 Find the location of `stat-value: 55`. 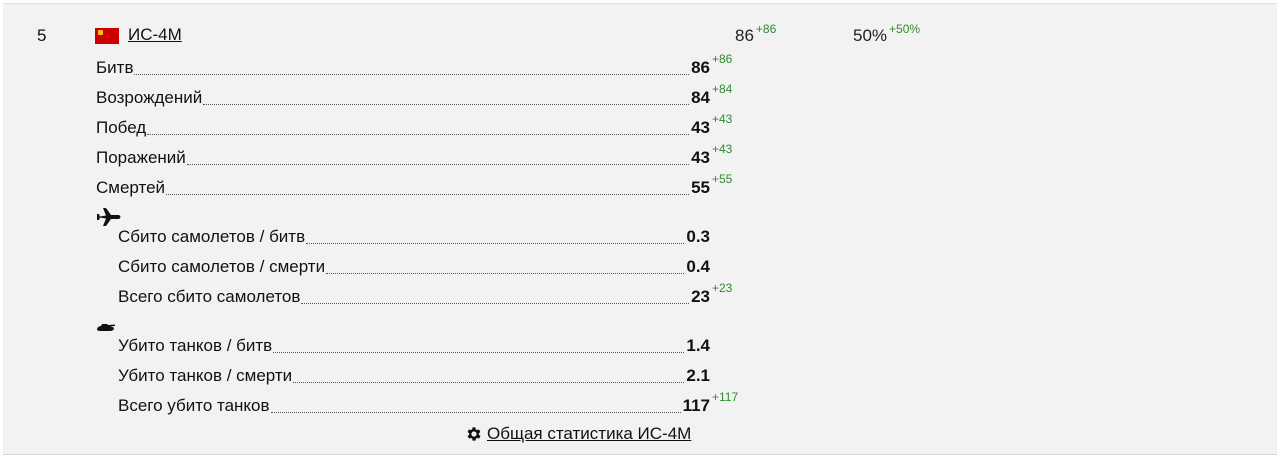

stat-value: 55 is located at coordinates (700, 187).